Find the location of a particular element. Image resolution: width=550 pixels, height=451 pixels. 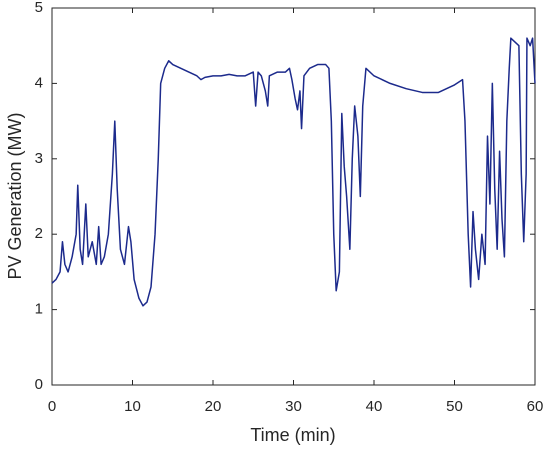

x-tick-label: 50 is located at coordinates (454, 406).